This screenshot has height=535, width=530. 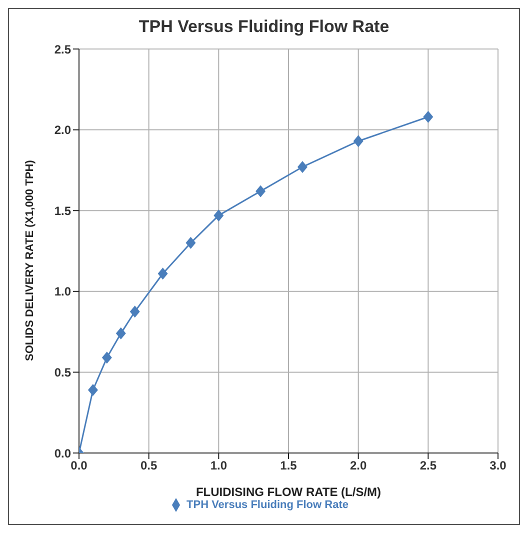 I want to click on y-axis-title: SOLIDS DELIVERY RATE (X1,000 TPH), so click(x=30, y=260).